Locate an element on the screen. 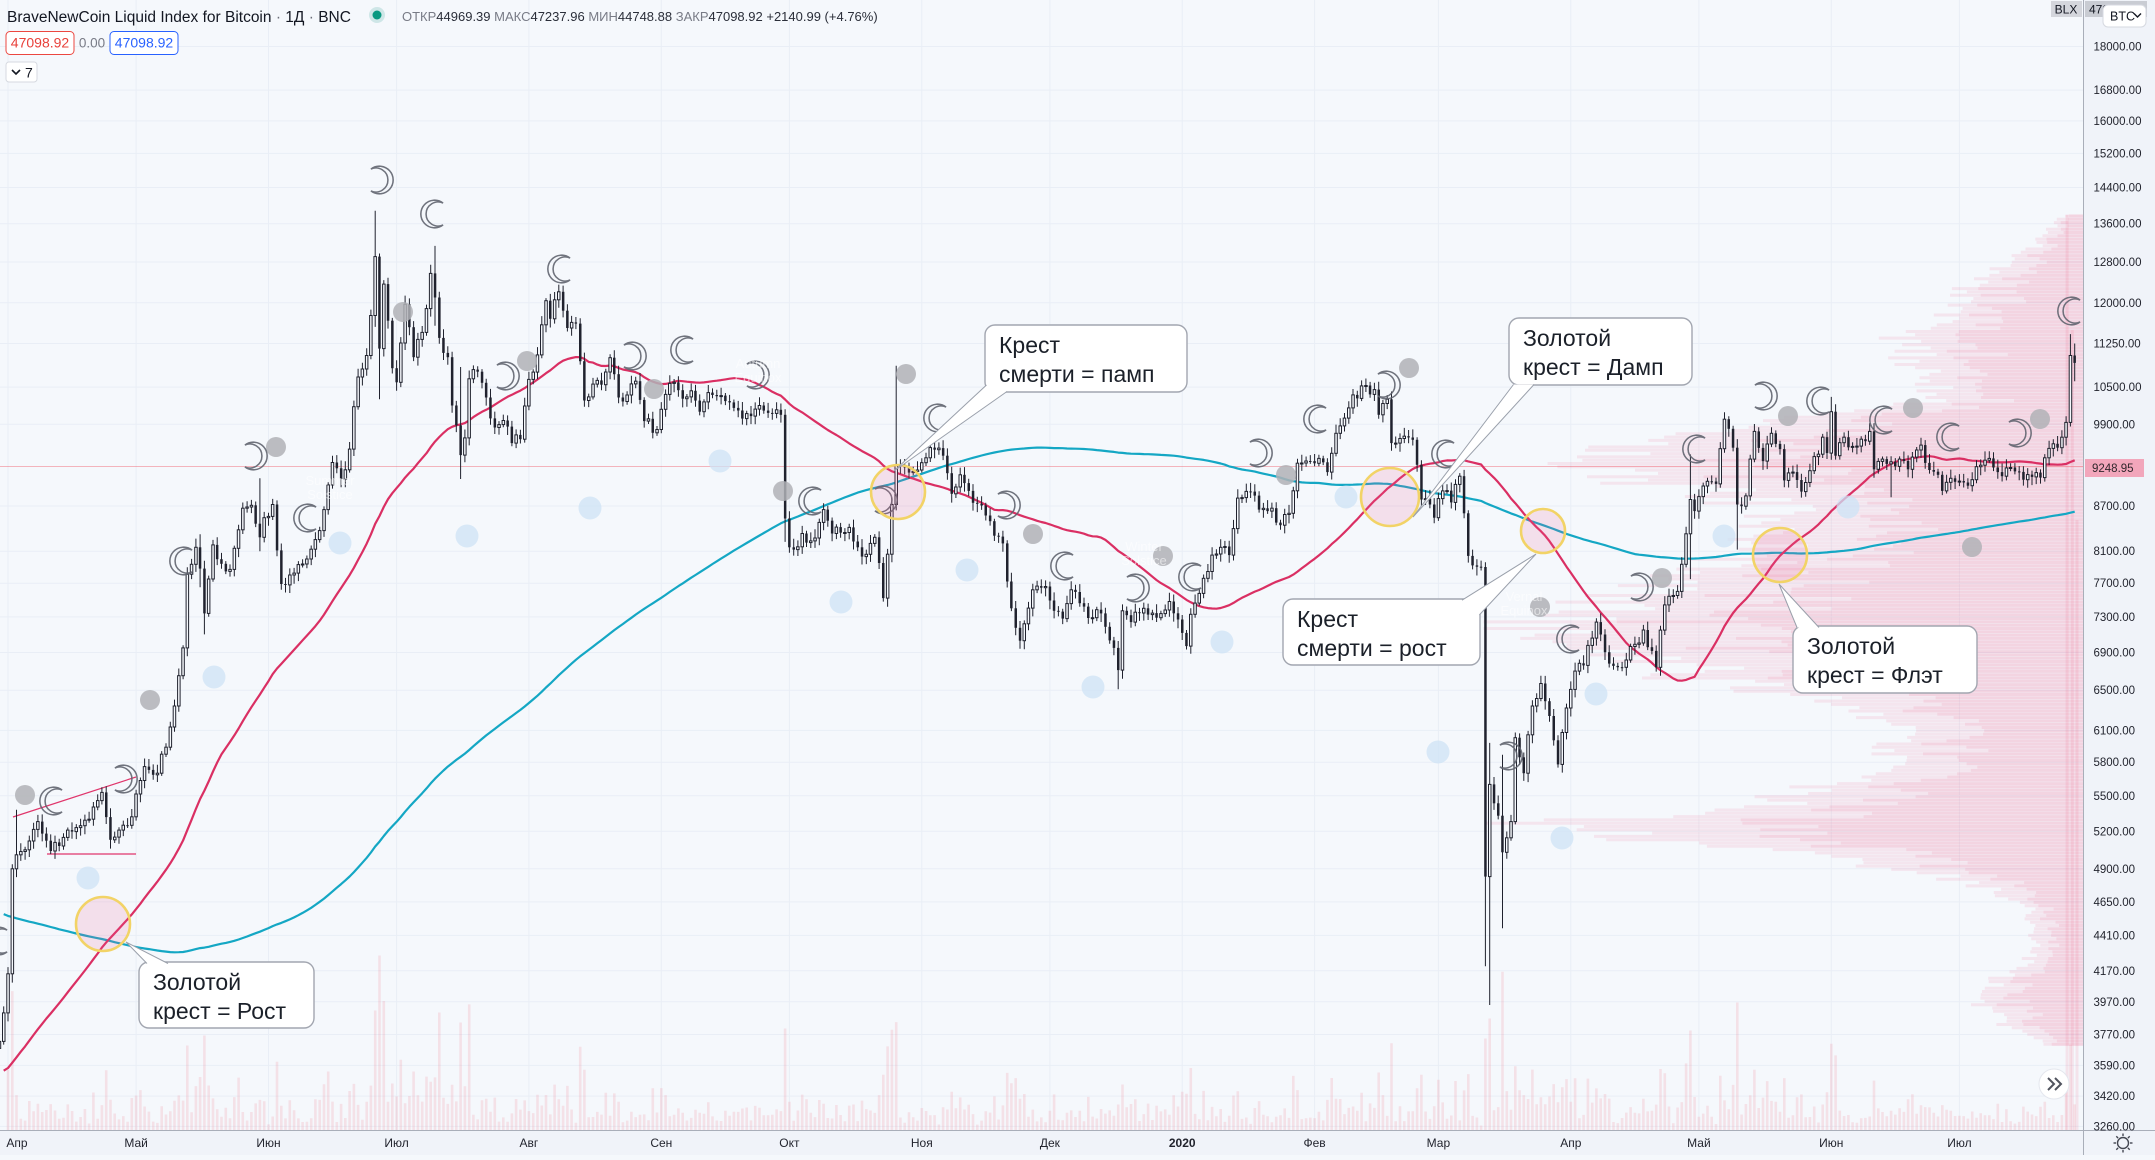 This screenshot has height=1160, width=2155. svg-text: смерти = памп is located at coordinates (1077, 374).